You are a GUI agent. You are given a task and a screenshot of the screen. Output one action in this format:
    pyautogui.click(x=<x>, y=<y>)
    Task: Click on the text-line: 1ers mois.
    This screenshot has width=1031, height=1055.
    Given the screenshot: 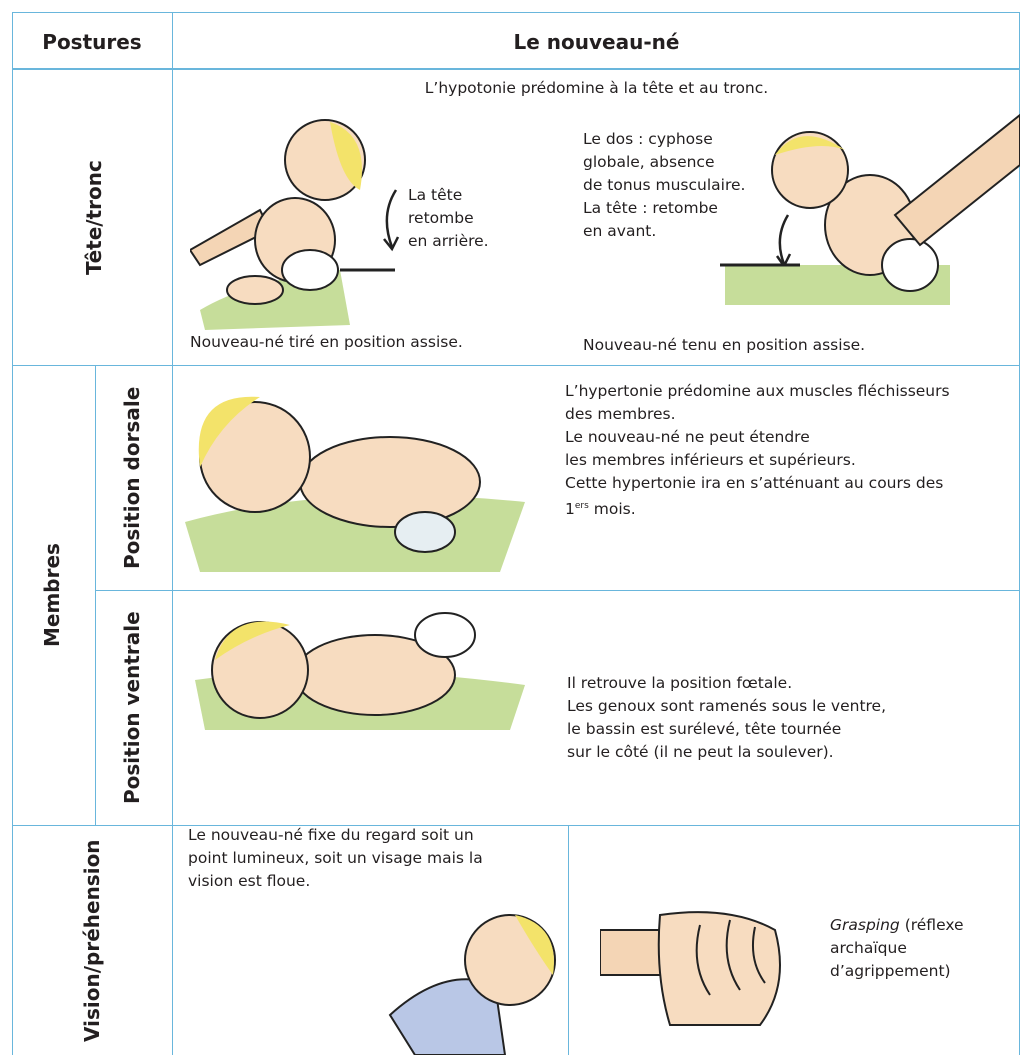 What is the action you would take?
    pyautogui.click(x=757, y=508)
    